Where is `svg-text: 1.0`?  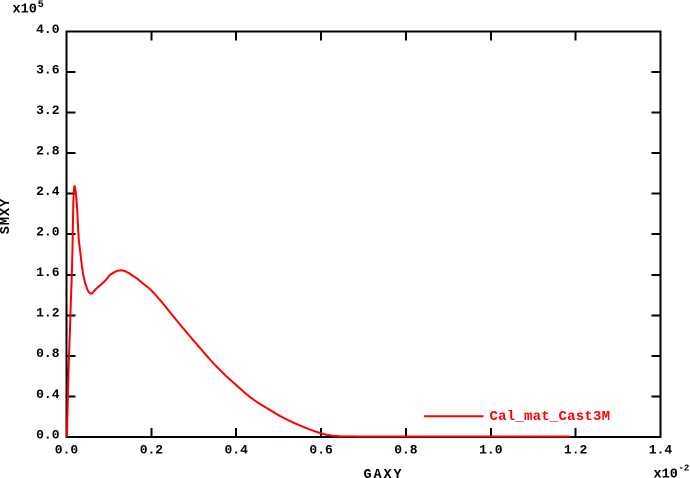 svg-text: 1.0 is located at coordinates (491, 450).